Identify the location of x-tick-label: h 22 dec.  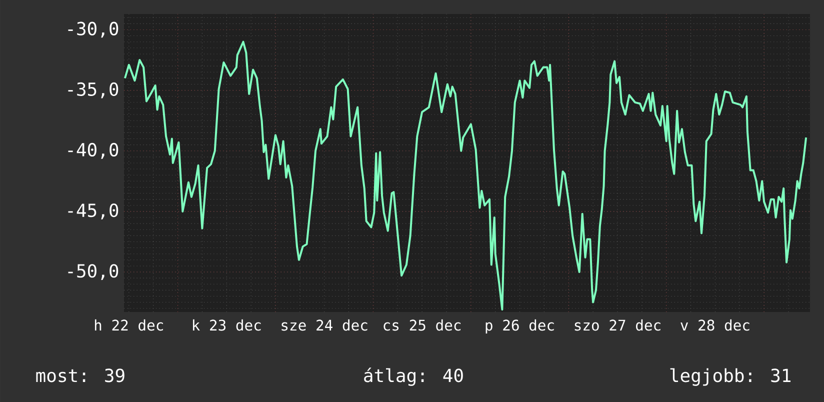
(128, 325).